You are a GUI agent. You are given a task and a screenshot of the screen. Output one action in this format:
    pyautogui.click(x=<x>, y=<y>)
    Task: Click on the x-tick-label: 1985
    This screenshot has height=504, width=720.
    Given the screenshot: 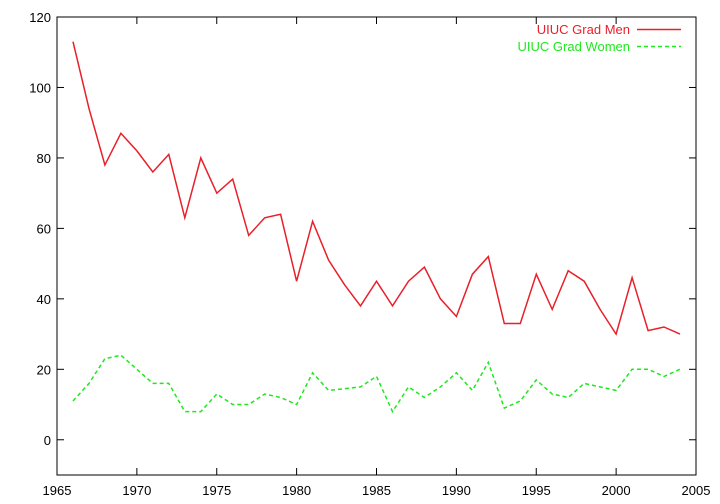 What is the action you would take?
    pyautogui.click(x=376, y=490)
    